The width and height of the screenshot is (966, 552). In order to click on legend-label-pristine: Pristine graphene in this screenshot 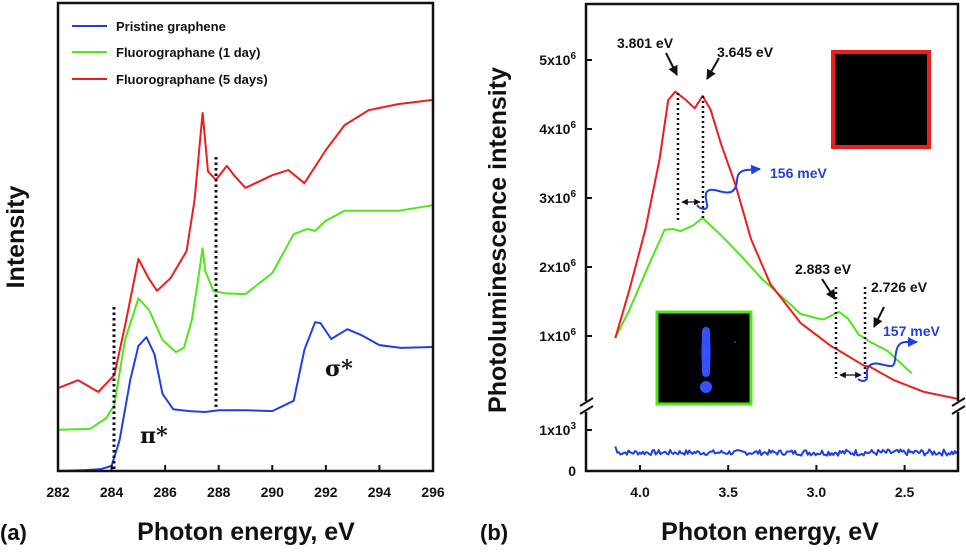, I will do `click(171, 26)`.